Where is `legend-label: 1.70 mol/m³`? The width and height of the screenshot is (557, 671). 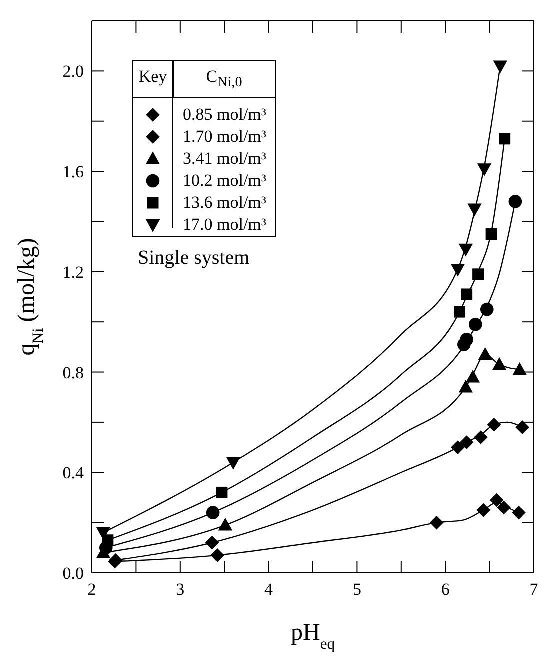
legend-label: 1.70 mol/m³ is located at coordinates (225, 137).